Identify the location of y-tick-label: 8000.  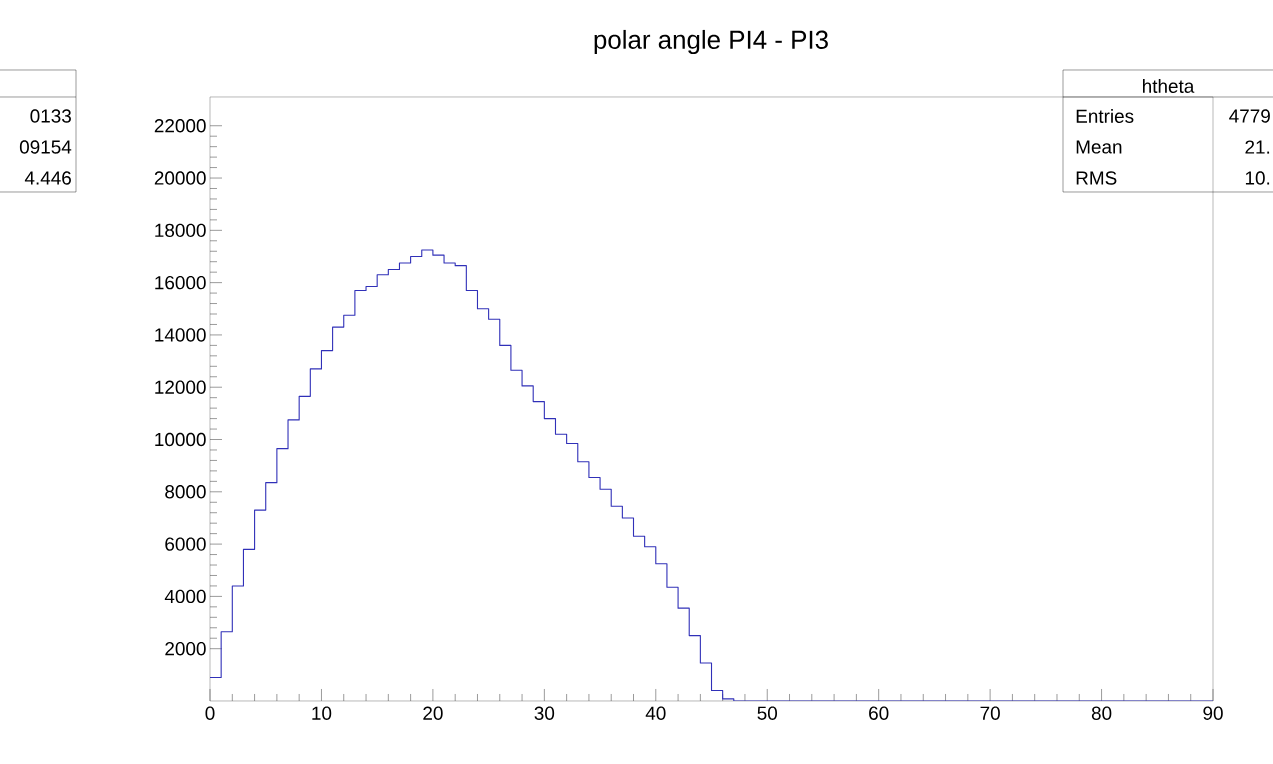
(185, 492).